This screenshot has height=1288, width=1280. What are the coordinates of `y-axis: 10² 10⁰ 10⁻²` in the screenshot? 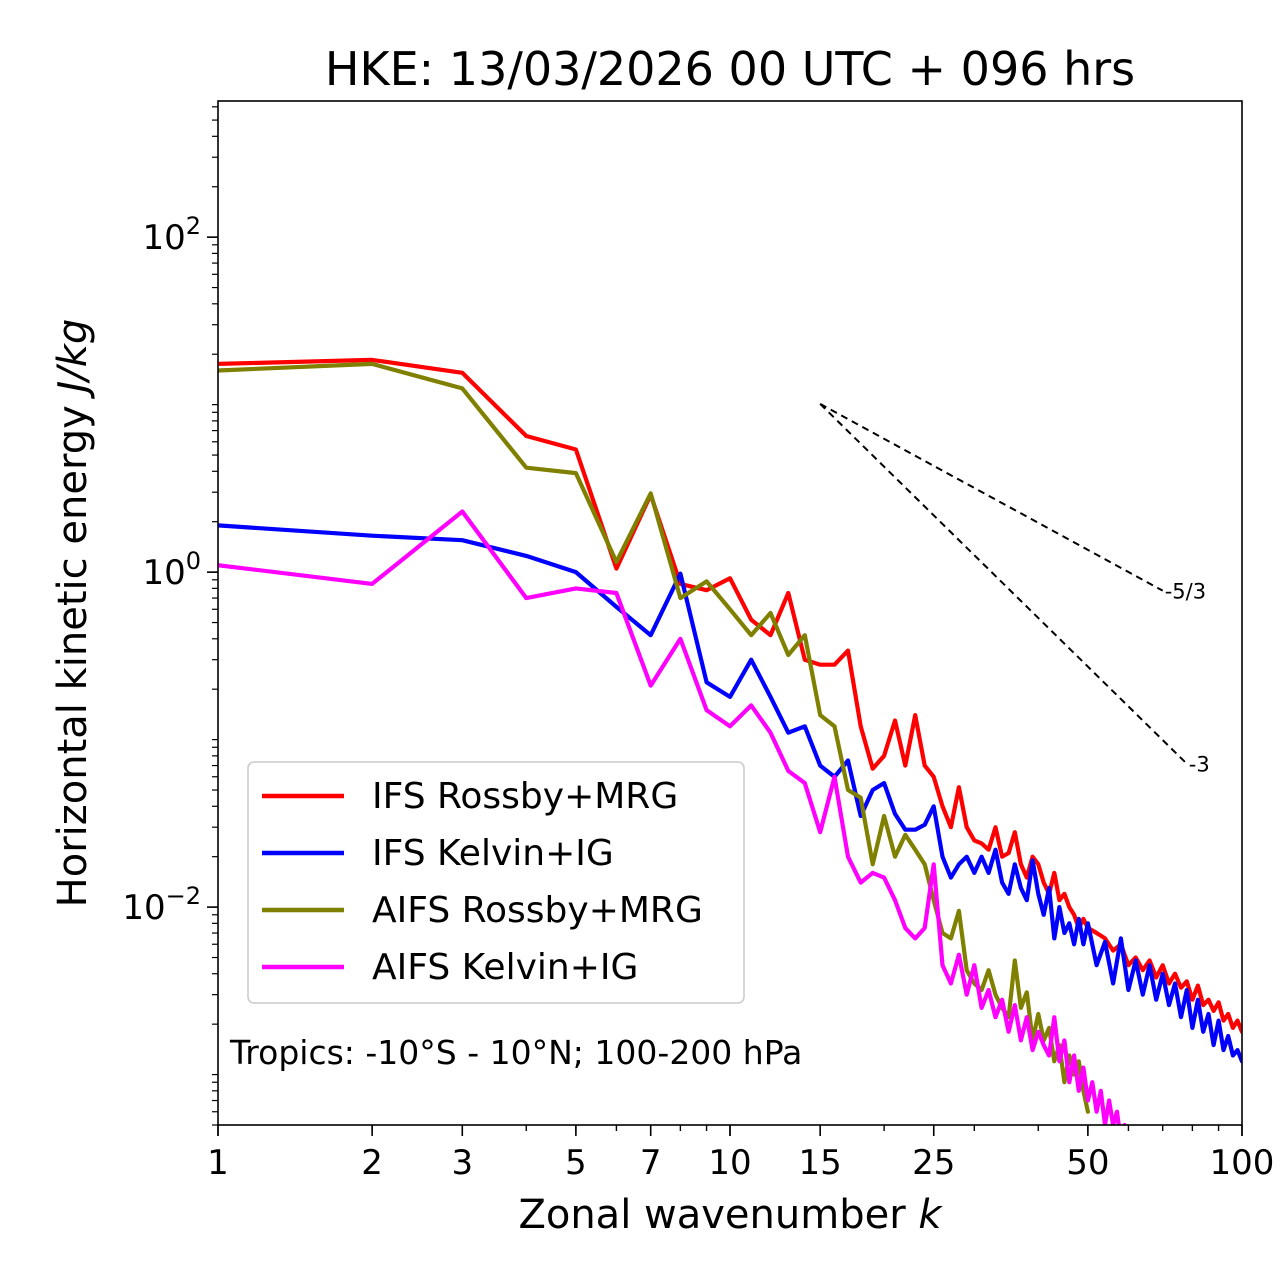 It's located at (170, 616).